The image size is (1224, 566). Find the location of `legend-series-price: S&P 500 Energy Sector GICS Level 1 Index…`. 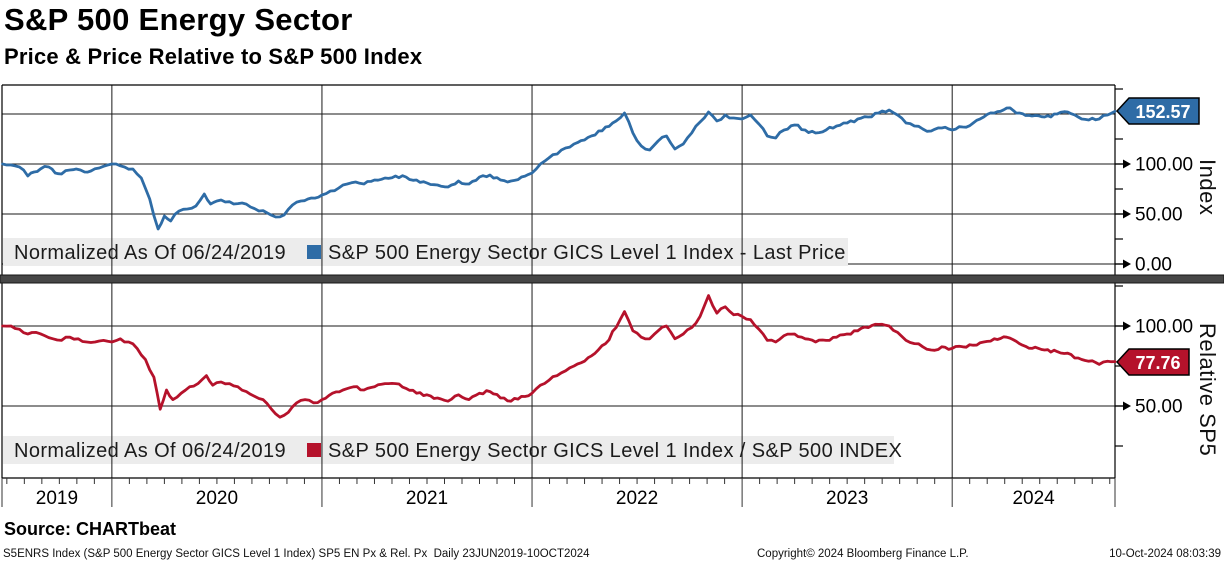

legend-series-price: S&P 500 Energy Sector GICS Level 1 Index… is located at coordinates (587, 253).